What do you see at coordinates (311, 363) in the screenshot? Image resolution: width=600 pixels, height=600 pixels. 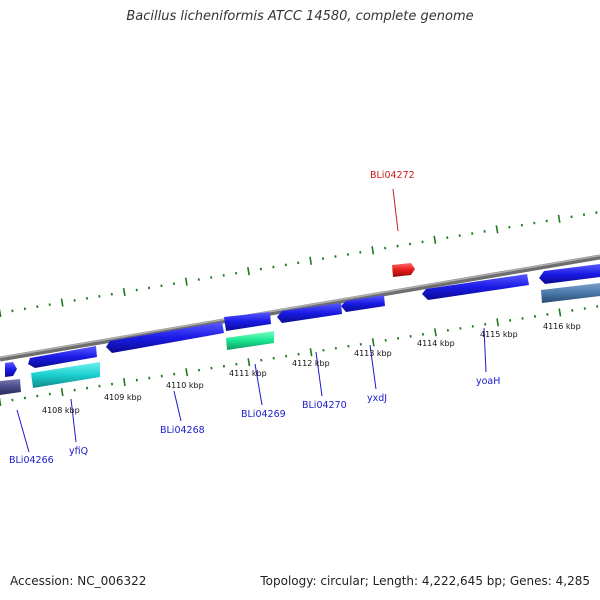 I see `tick-label: 4112 kbp` at bounding box center [311, 363].